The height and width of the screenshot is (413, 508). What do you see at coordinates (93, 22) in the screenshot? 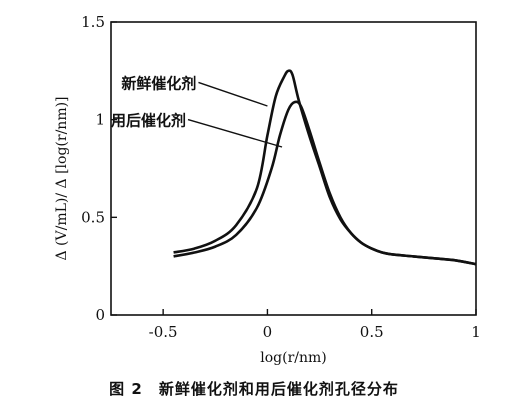
I see `y-tick-label: 1.5` at bounding box center [93, 22].